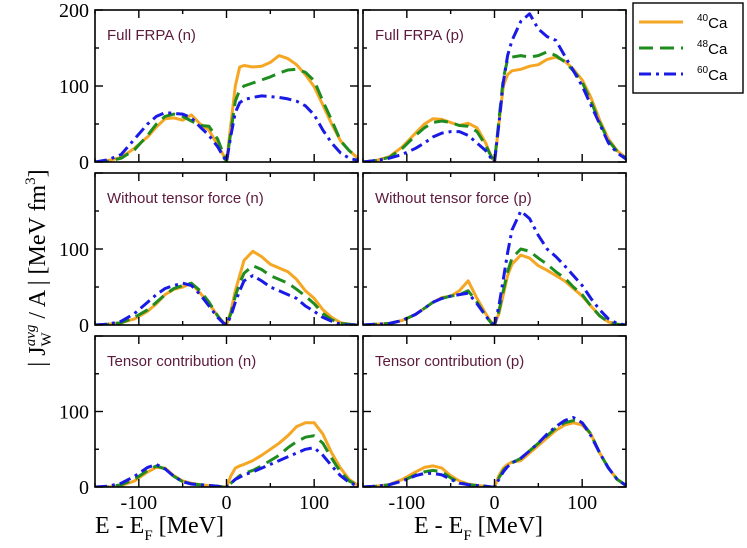 The width and height of the screenshot is (747, 548). I want to click on x-axis-label-right: E - EF [MeV], so click(478, 528).